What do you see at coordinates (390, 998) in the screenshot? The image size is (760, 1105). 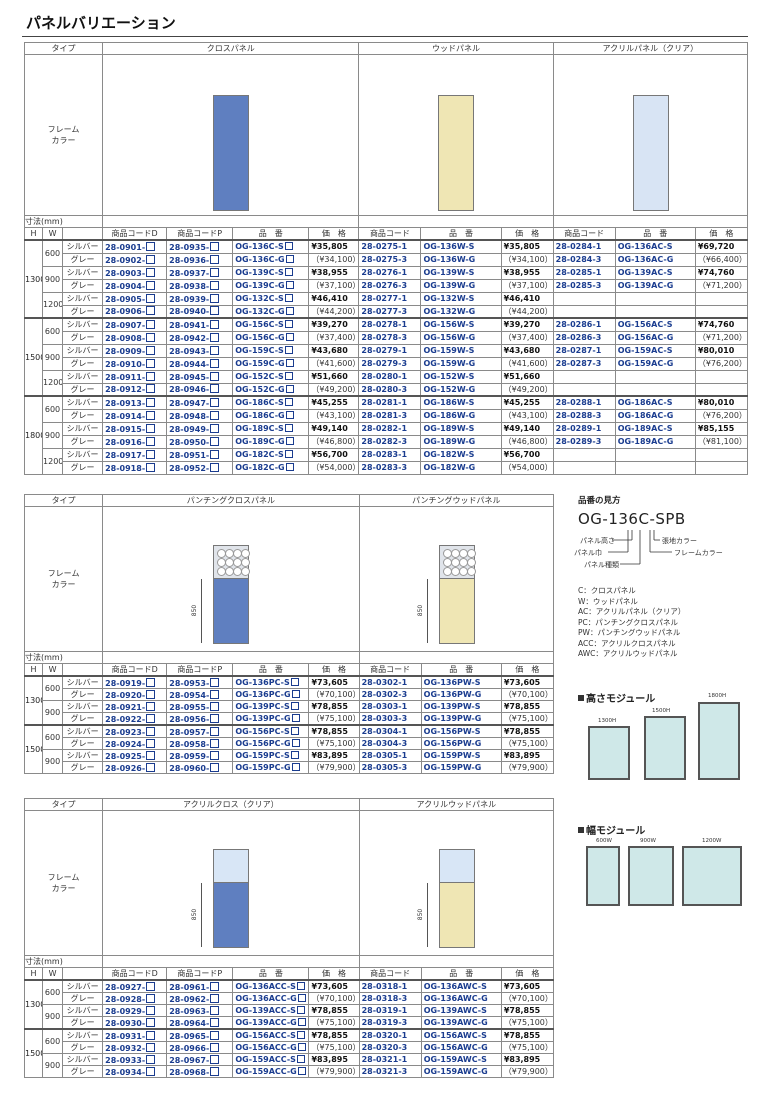 I see `product-code: 28-0318-3` at bounding box center [390, 998].